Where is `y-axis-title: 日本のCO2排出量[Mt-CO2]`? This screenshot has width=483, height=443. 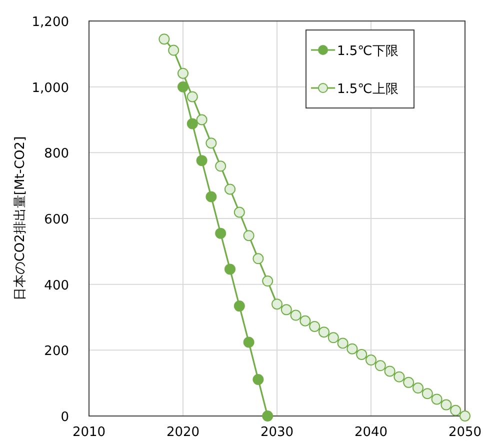
y-axis-title: 日本のCO2排出量[Mt-CO2] is located at coordinates (20, 218).